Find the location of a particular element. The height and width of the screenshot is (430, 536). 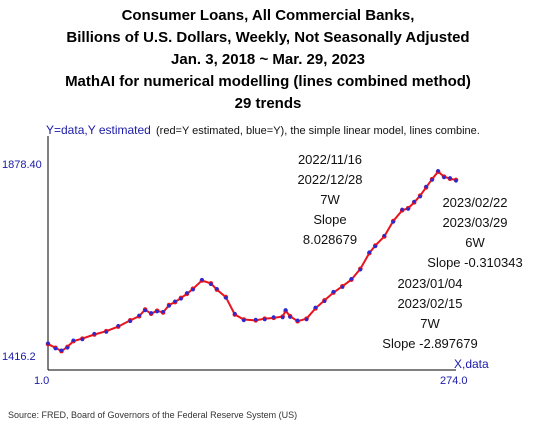

annotation-1-slope: Slope 8.028679 is located at coordinates (330, 229).